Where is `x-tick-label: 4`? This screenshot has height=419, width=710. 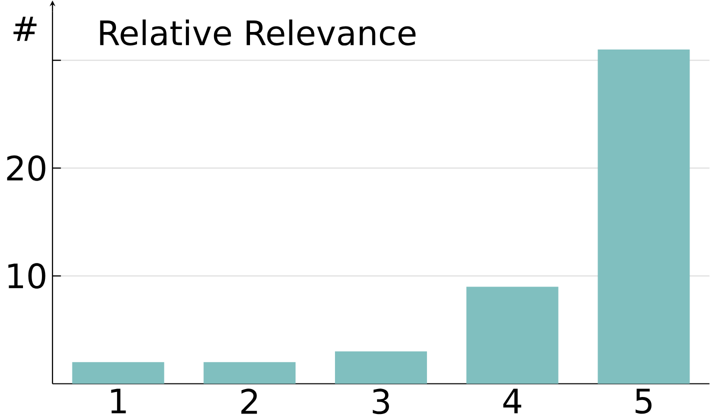 x-tick-label: 4 is located at coordinates (512, 401).